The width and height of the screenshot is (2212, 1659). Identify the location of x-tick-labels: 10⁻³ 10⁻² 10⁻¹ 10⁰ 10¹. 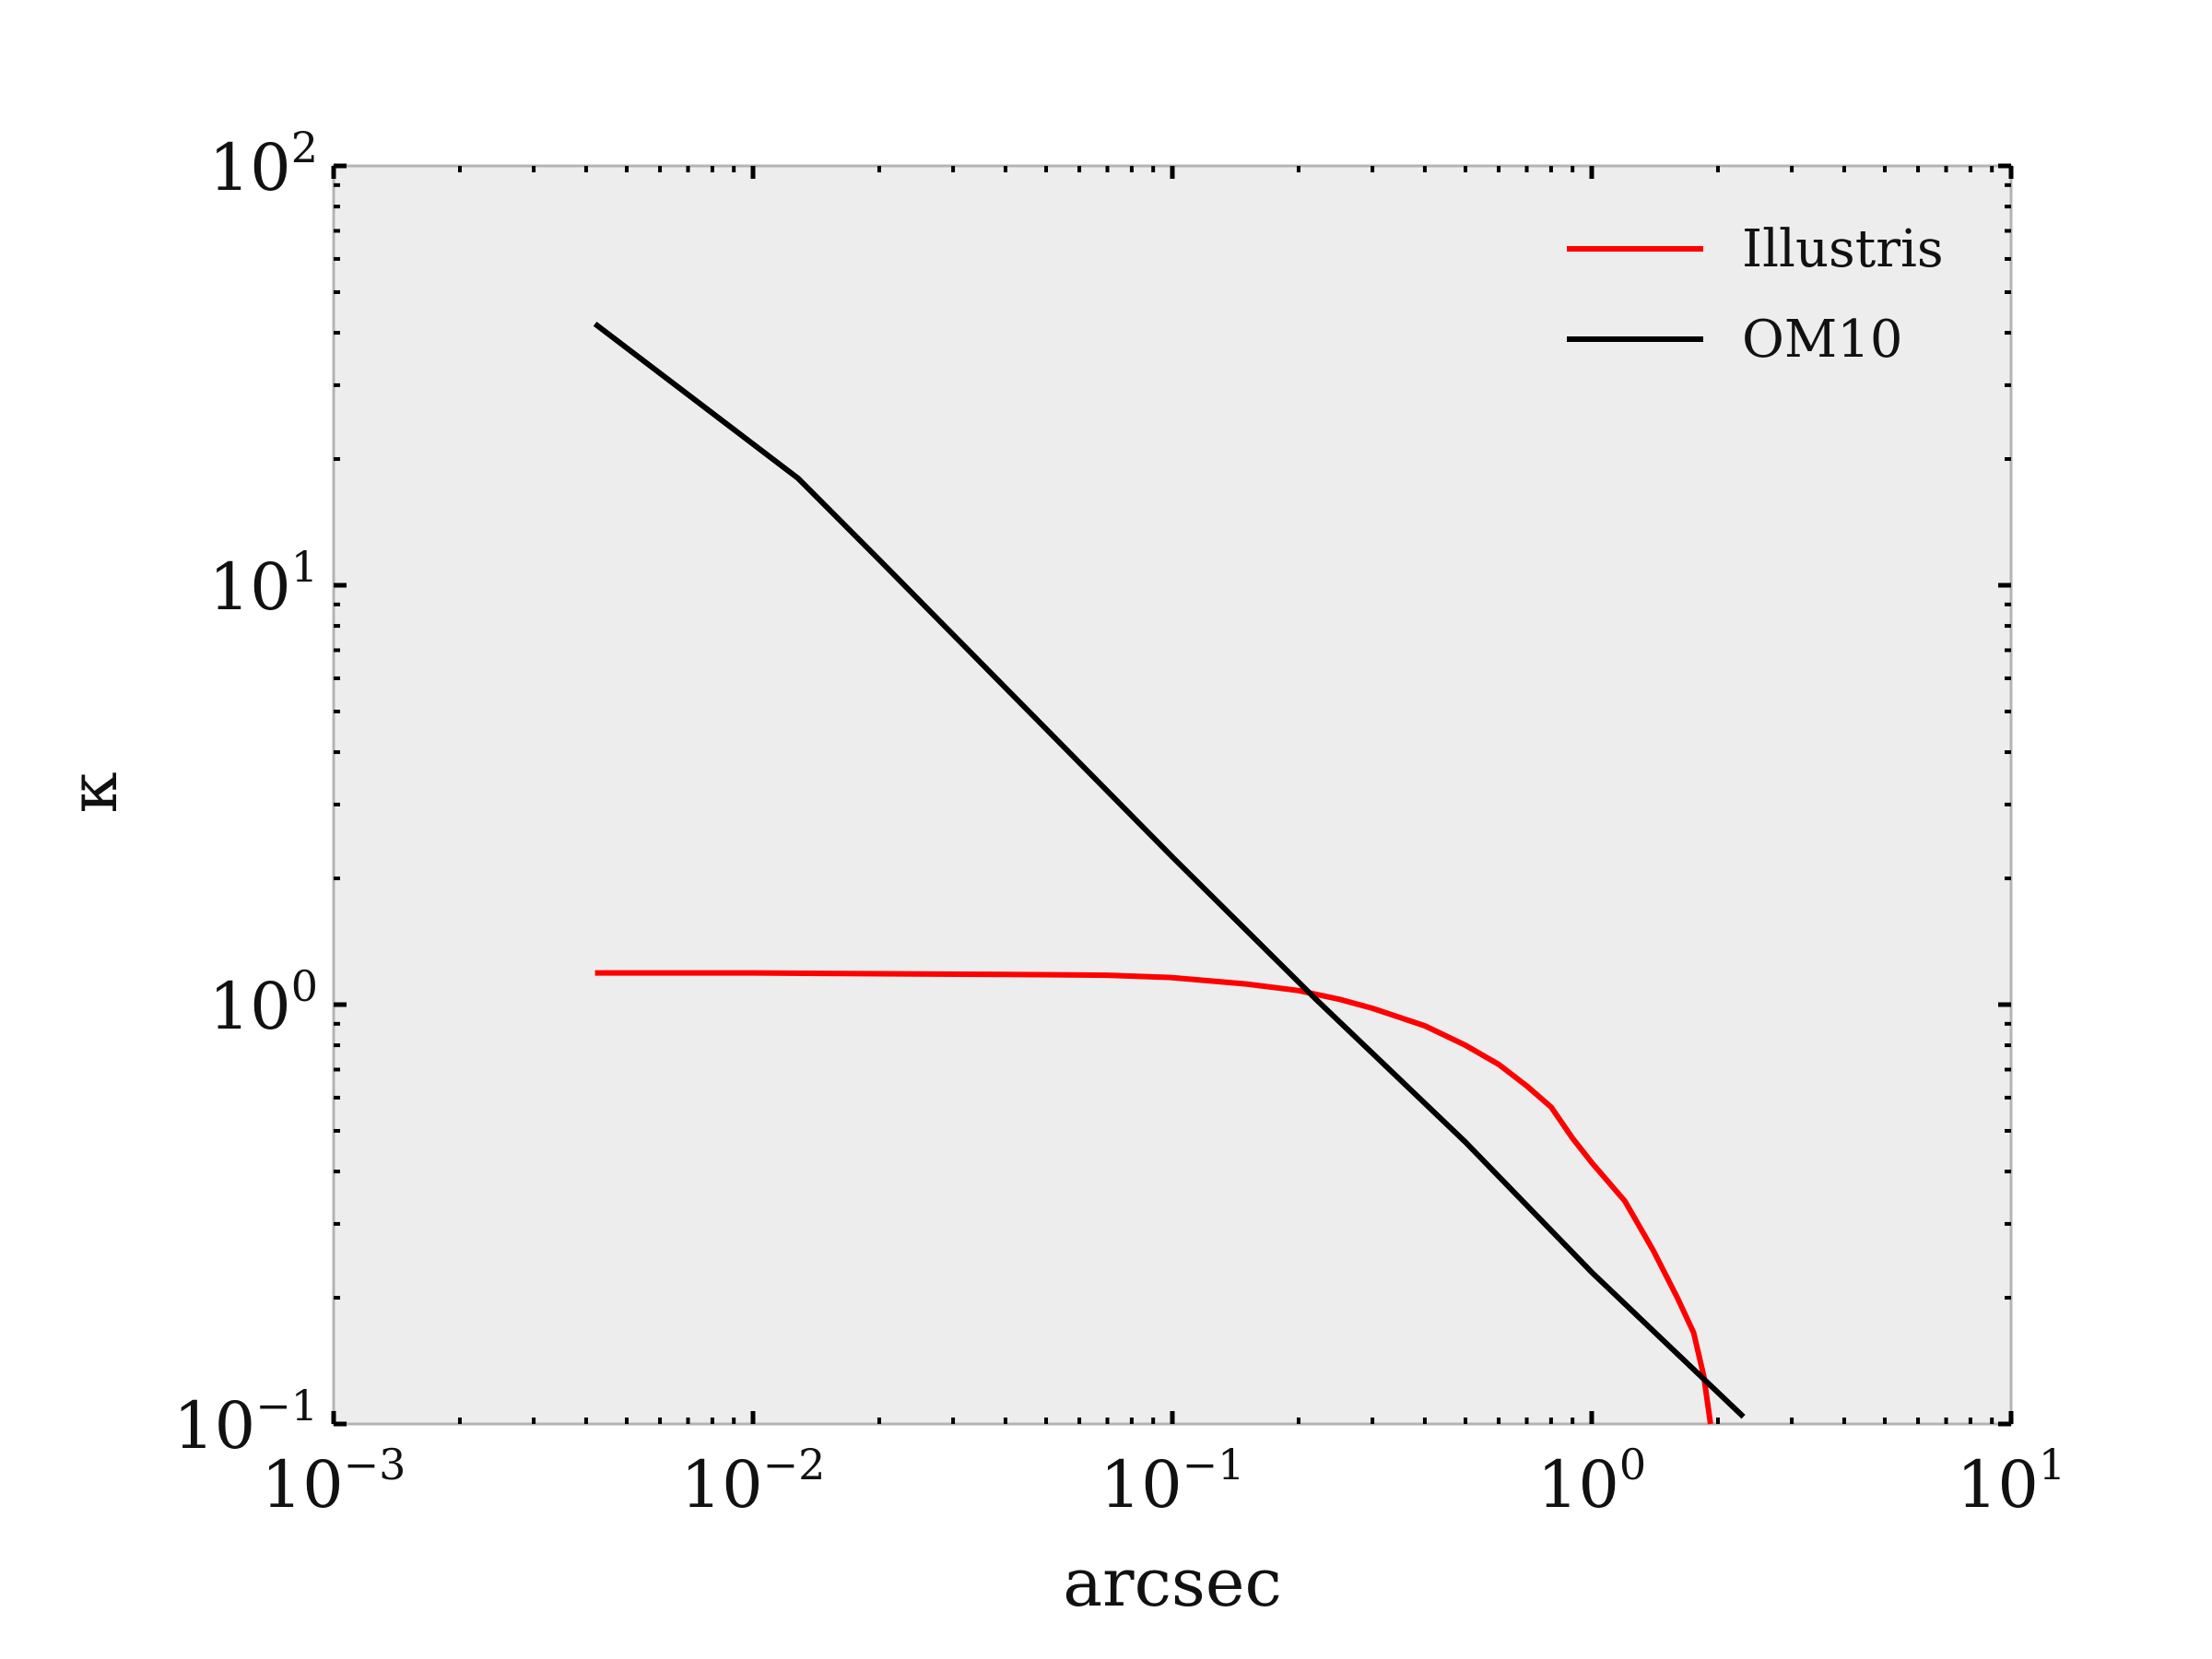
(1164, 1481).